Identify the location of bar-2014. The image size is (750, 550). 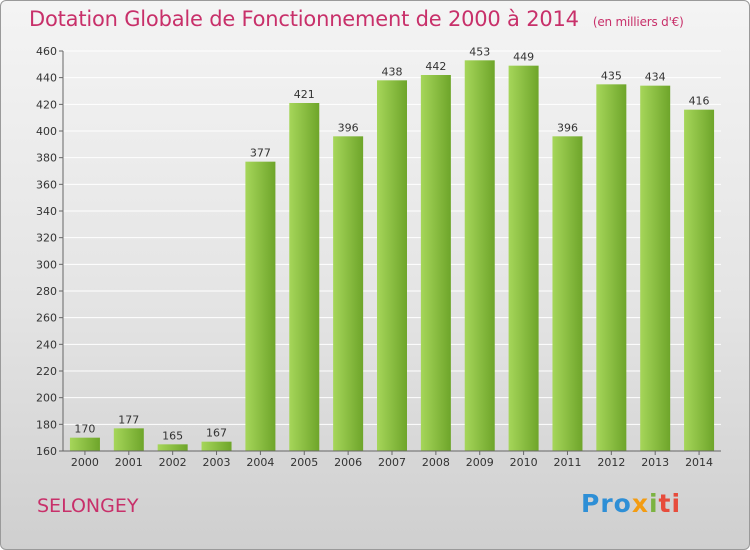
(699, 280).